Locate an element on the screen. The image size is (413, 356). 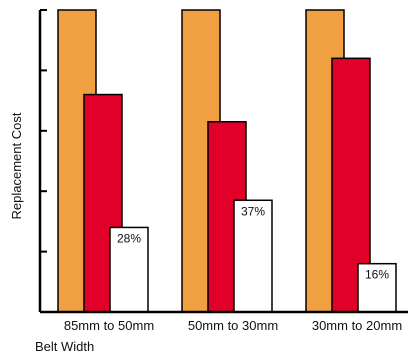
data-label-1: 28% is located at coordinates (129, 238).